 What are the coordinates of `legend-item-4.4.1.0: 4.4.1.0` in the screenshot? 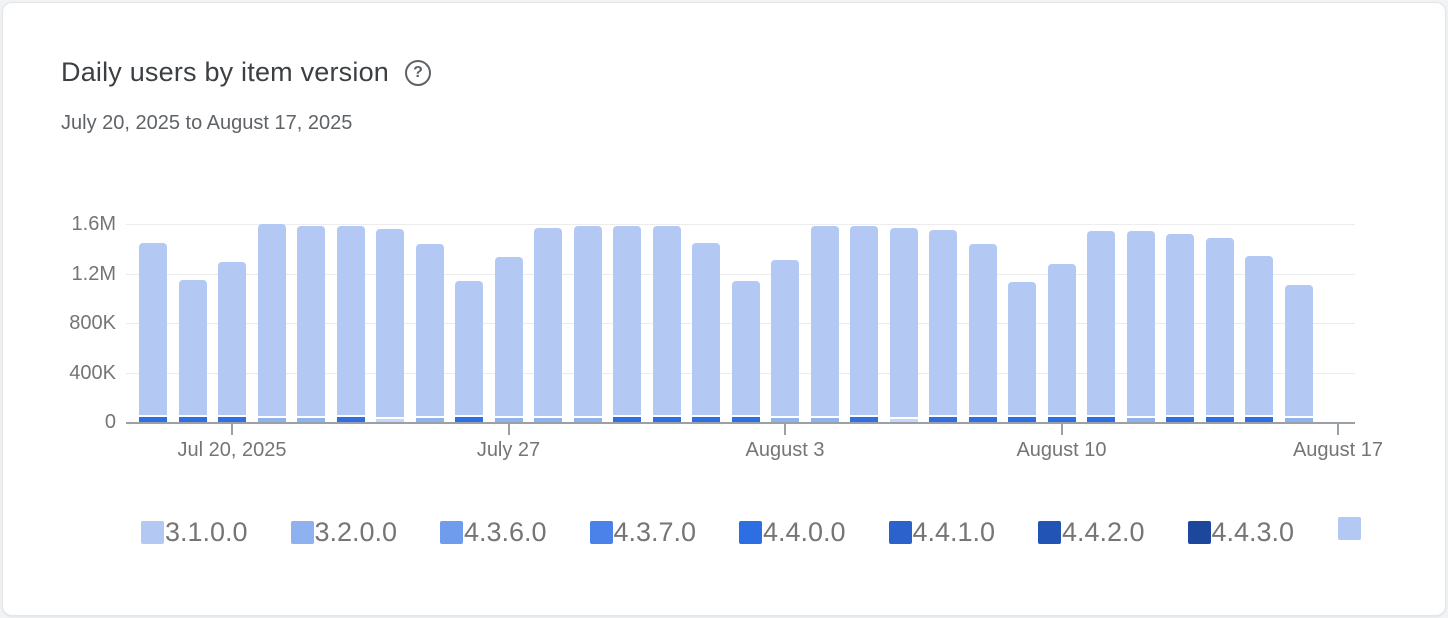 It's located at (941, 532).